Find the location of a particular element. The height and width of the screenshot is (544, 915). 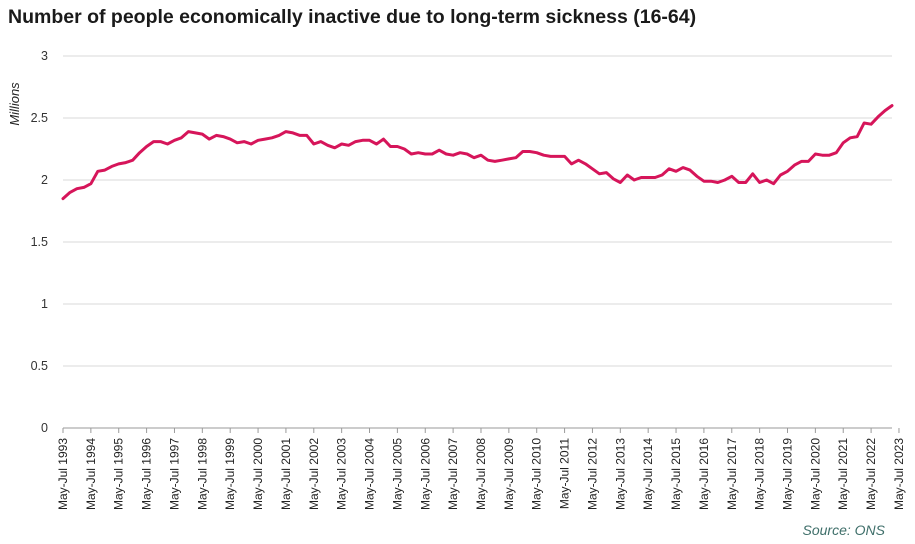

x-tick-label: May-Jul 2011 is located at coordinates (565, 473).